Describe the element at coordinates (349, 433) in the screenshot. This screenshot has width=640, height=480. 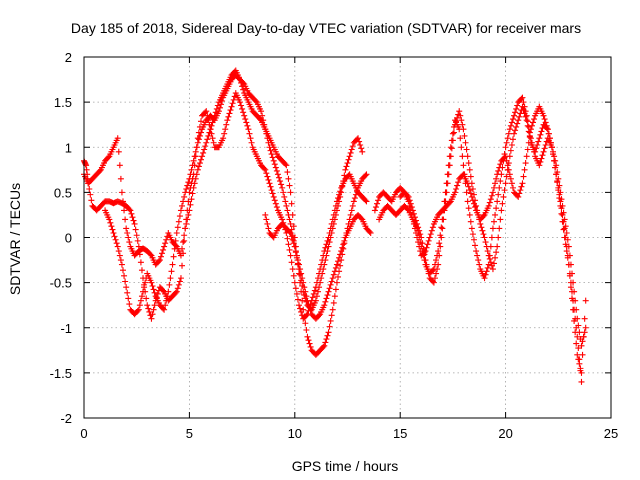
I see `x-tick-labels: 0 5 10 15 20 25` at that location.